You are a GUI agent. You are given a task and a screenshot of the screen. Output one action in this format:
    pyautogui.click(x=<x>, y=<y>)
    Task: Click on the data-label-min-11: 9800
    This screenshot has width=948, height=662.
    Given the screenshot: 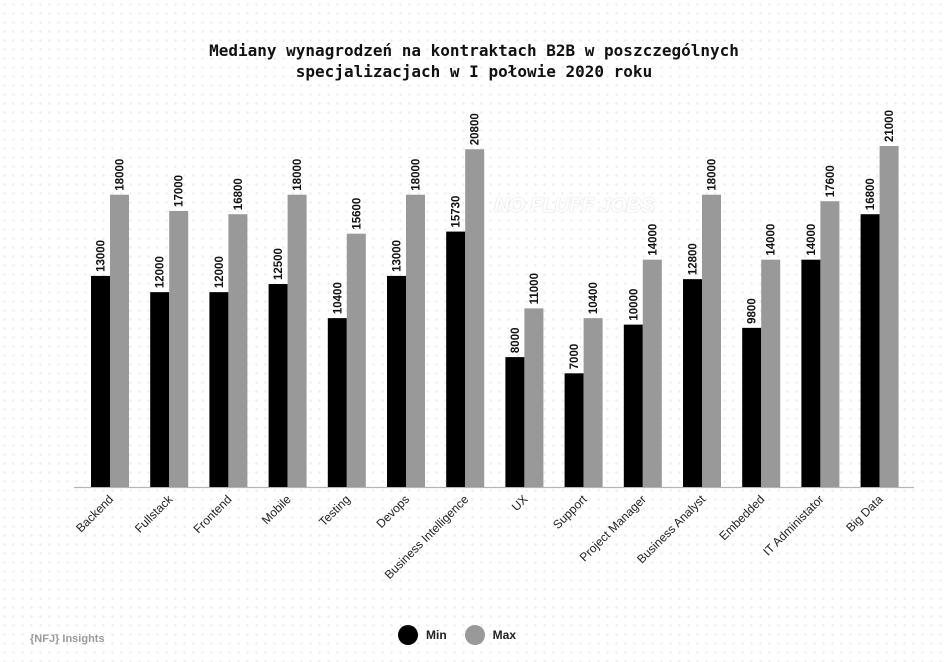 What is the action you would take?
    pyautogui.click(x=753, y=311)
    